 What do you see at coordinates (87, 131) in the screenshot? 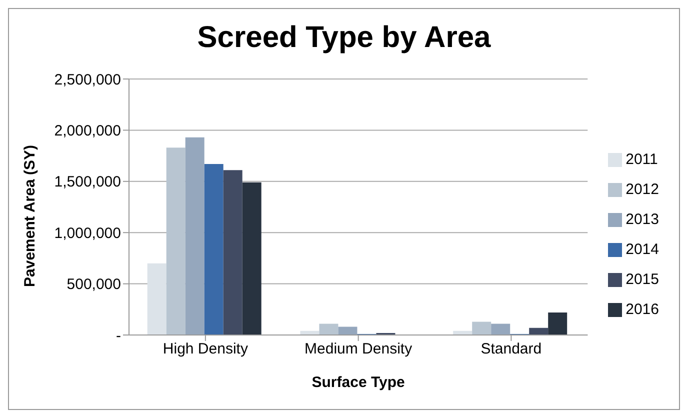
I see `y-tick-label: 2,000,000` at bounding box center [87, 131].